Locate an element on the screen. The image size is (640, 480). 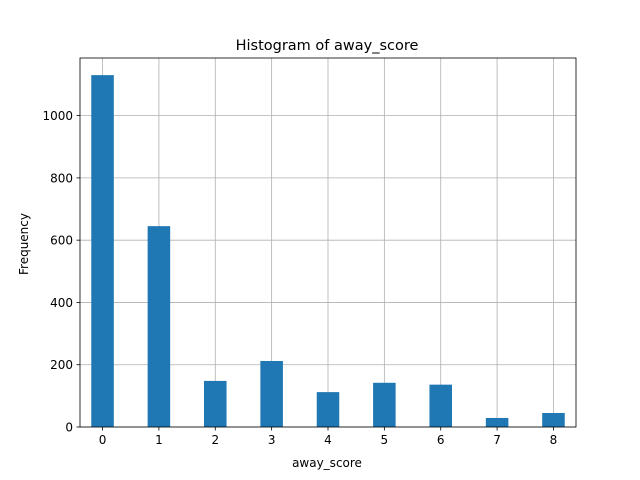
y-tick-label: 400 is located at coordinates (61, 303).